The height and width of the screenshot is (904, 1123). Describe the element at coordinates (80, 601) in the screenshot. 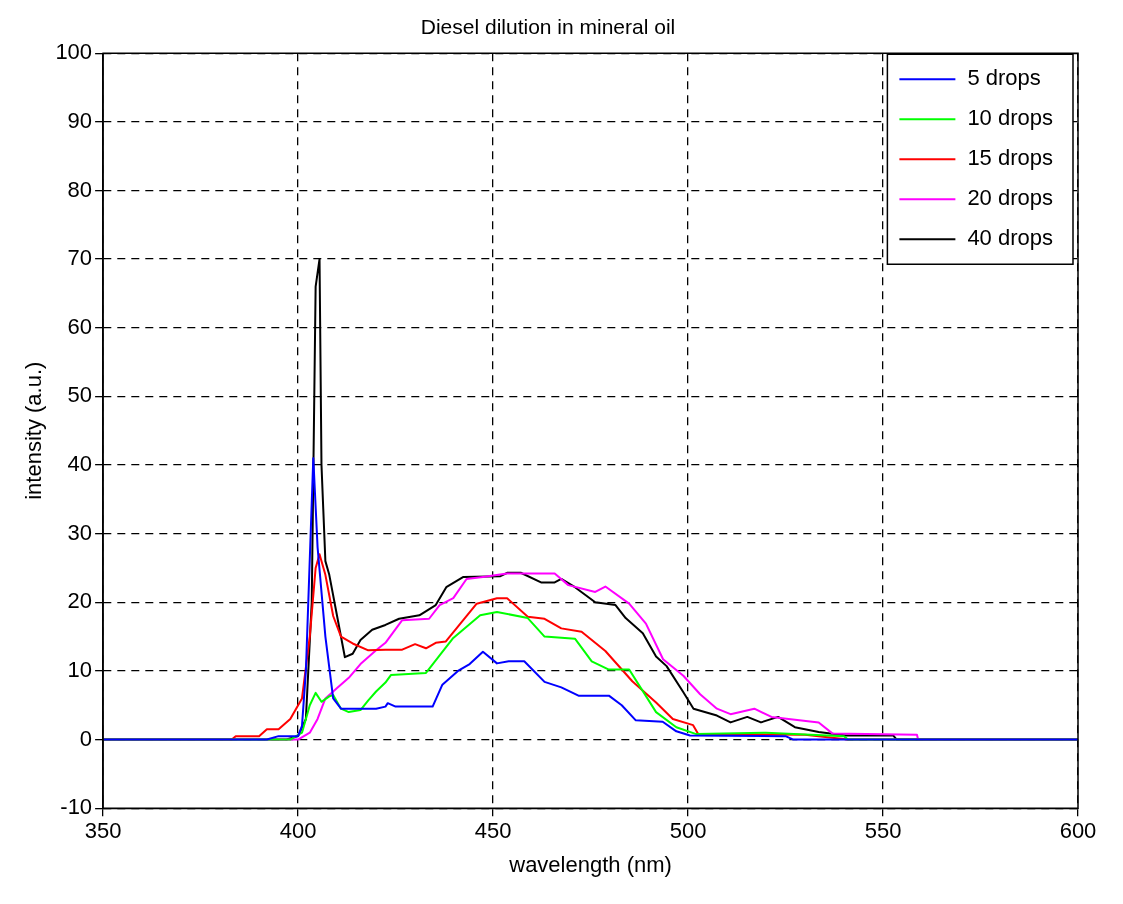

I see `y-tick-label: 20` at that location.